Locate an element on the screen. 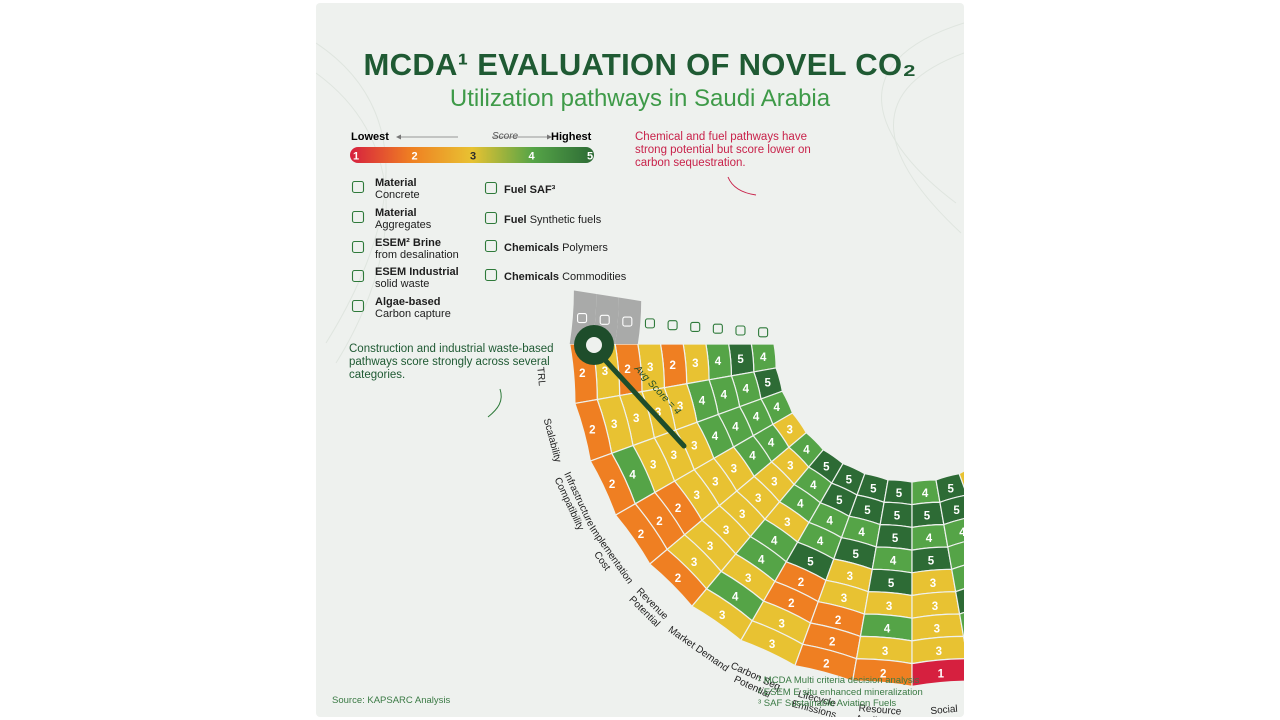  note-const-arrow is located at coordinates (494, 403).